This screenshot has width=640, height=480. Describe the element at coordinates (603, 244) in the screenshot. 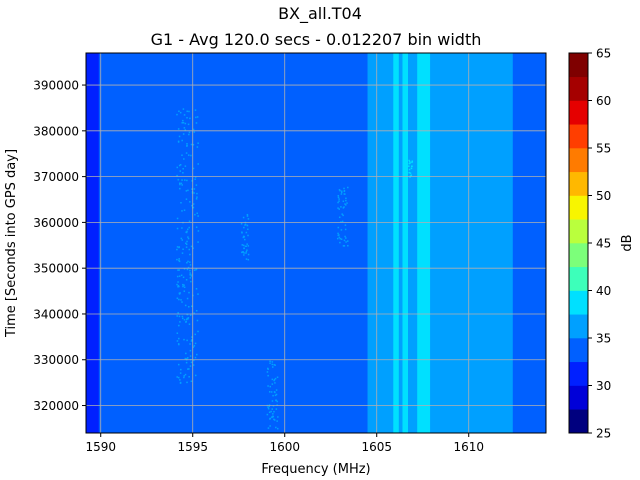

I see `colorbar-tick-label: 45` at that location.